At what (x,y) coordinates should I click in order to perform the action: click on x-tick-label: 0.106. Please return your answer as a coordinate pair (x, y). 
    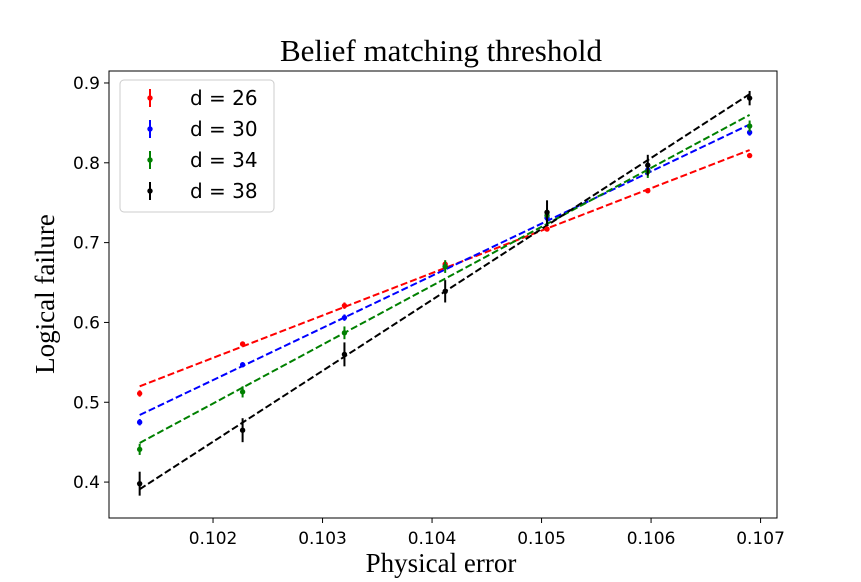
    Looking at the image, I should click on (651, 539).